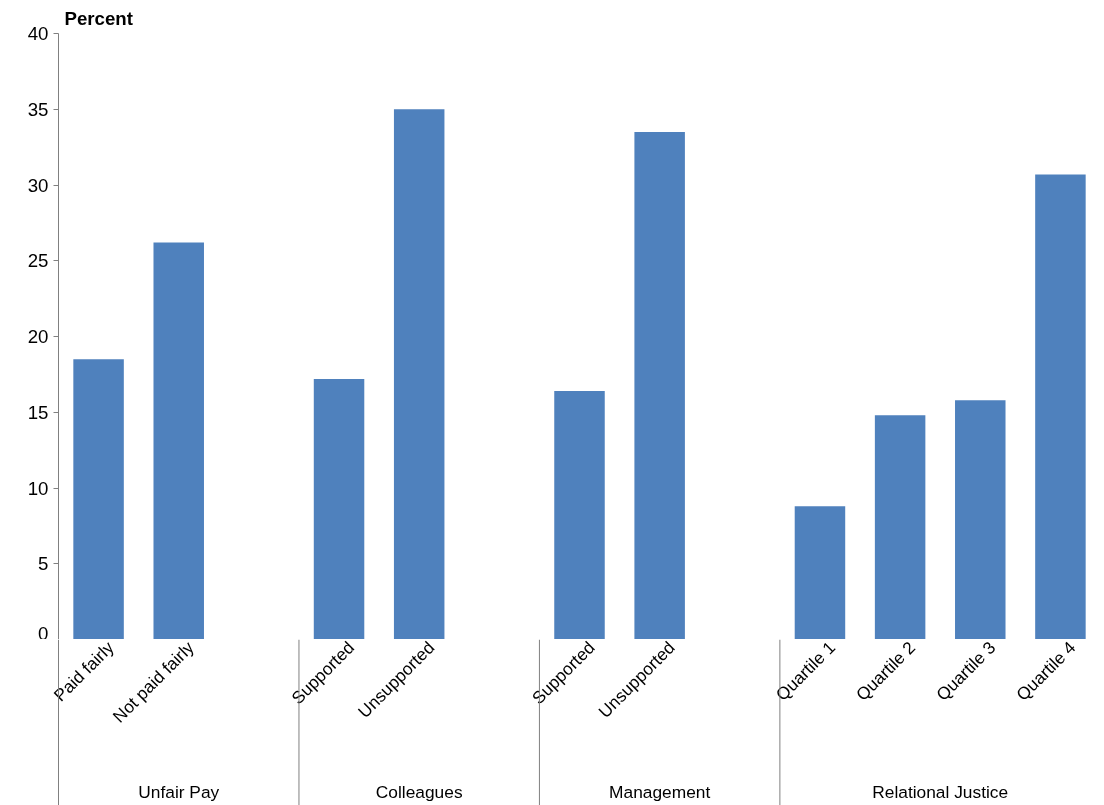 This screenshot has height=805, width=1104. Describe the element at coordinates (38, 488) in the screenshot. I see `y-tick-label: 10` at that location.